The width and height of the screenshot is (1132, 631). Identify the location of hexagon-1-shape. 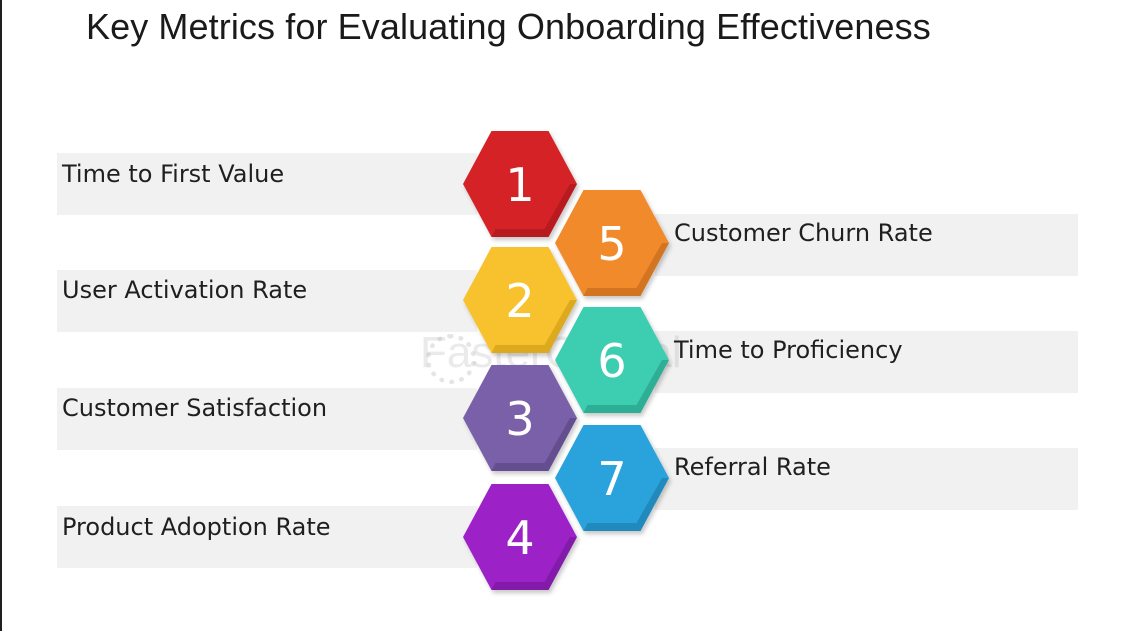
(520, 184).